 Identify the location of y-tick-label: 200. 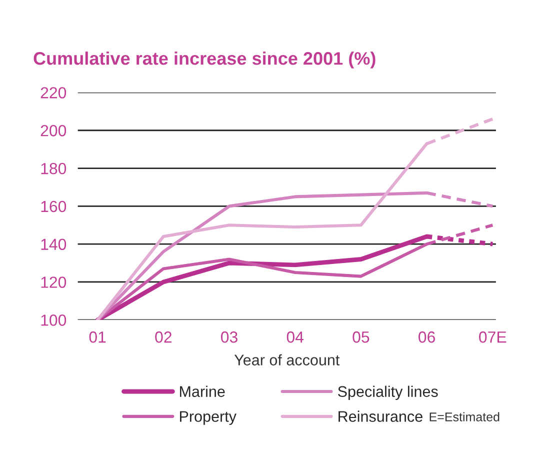
(53, 130).